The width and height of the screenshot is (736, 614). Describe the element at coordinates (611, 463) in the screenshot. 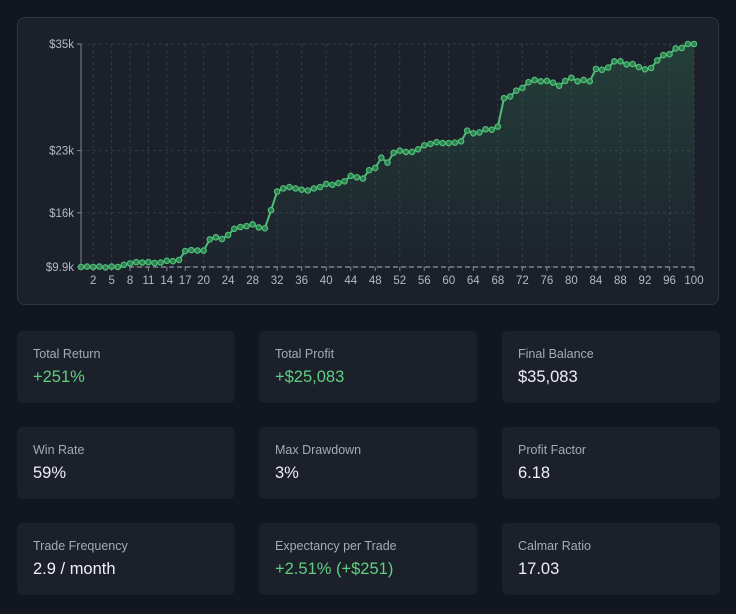

I see `stat-card-profit-factor: Profit Factor 6.18` at that location.